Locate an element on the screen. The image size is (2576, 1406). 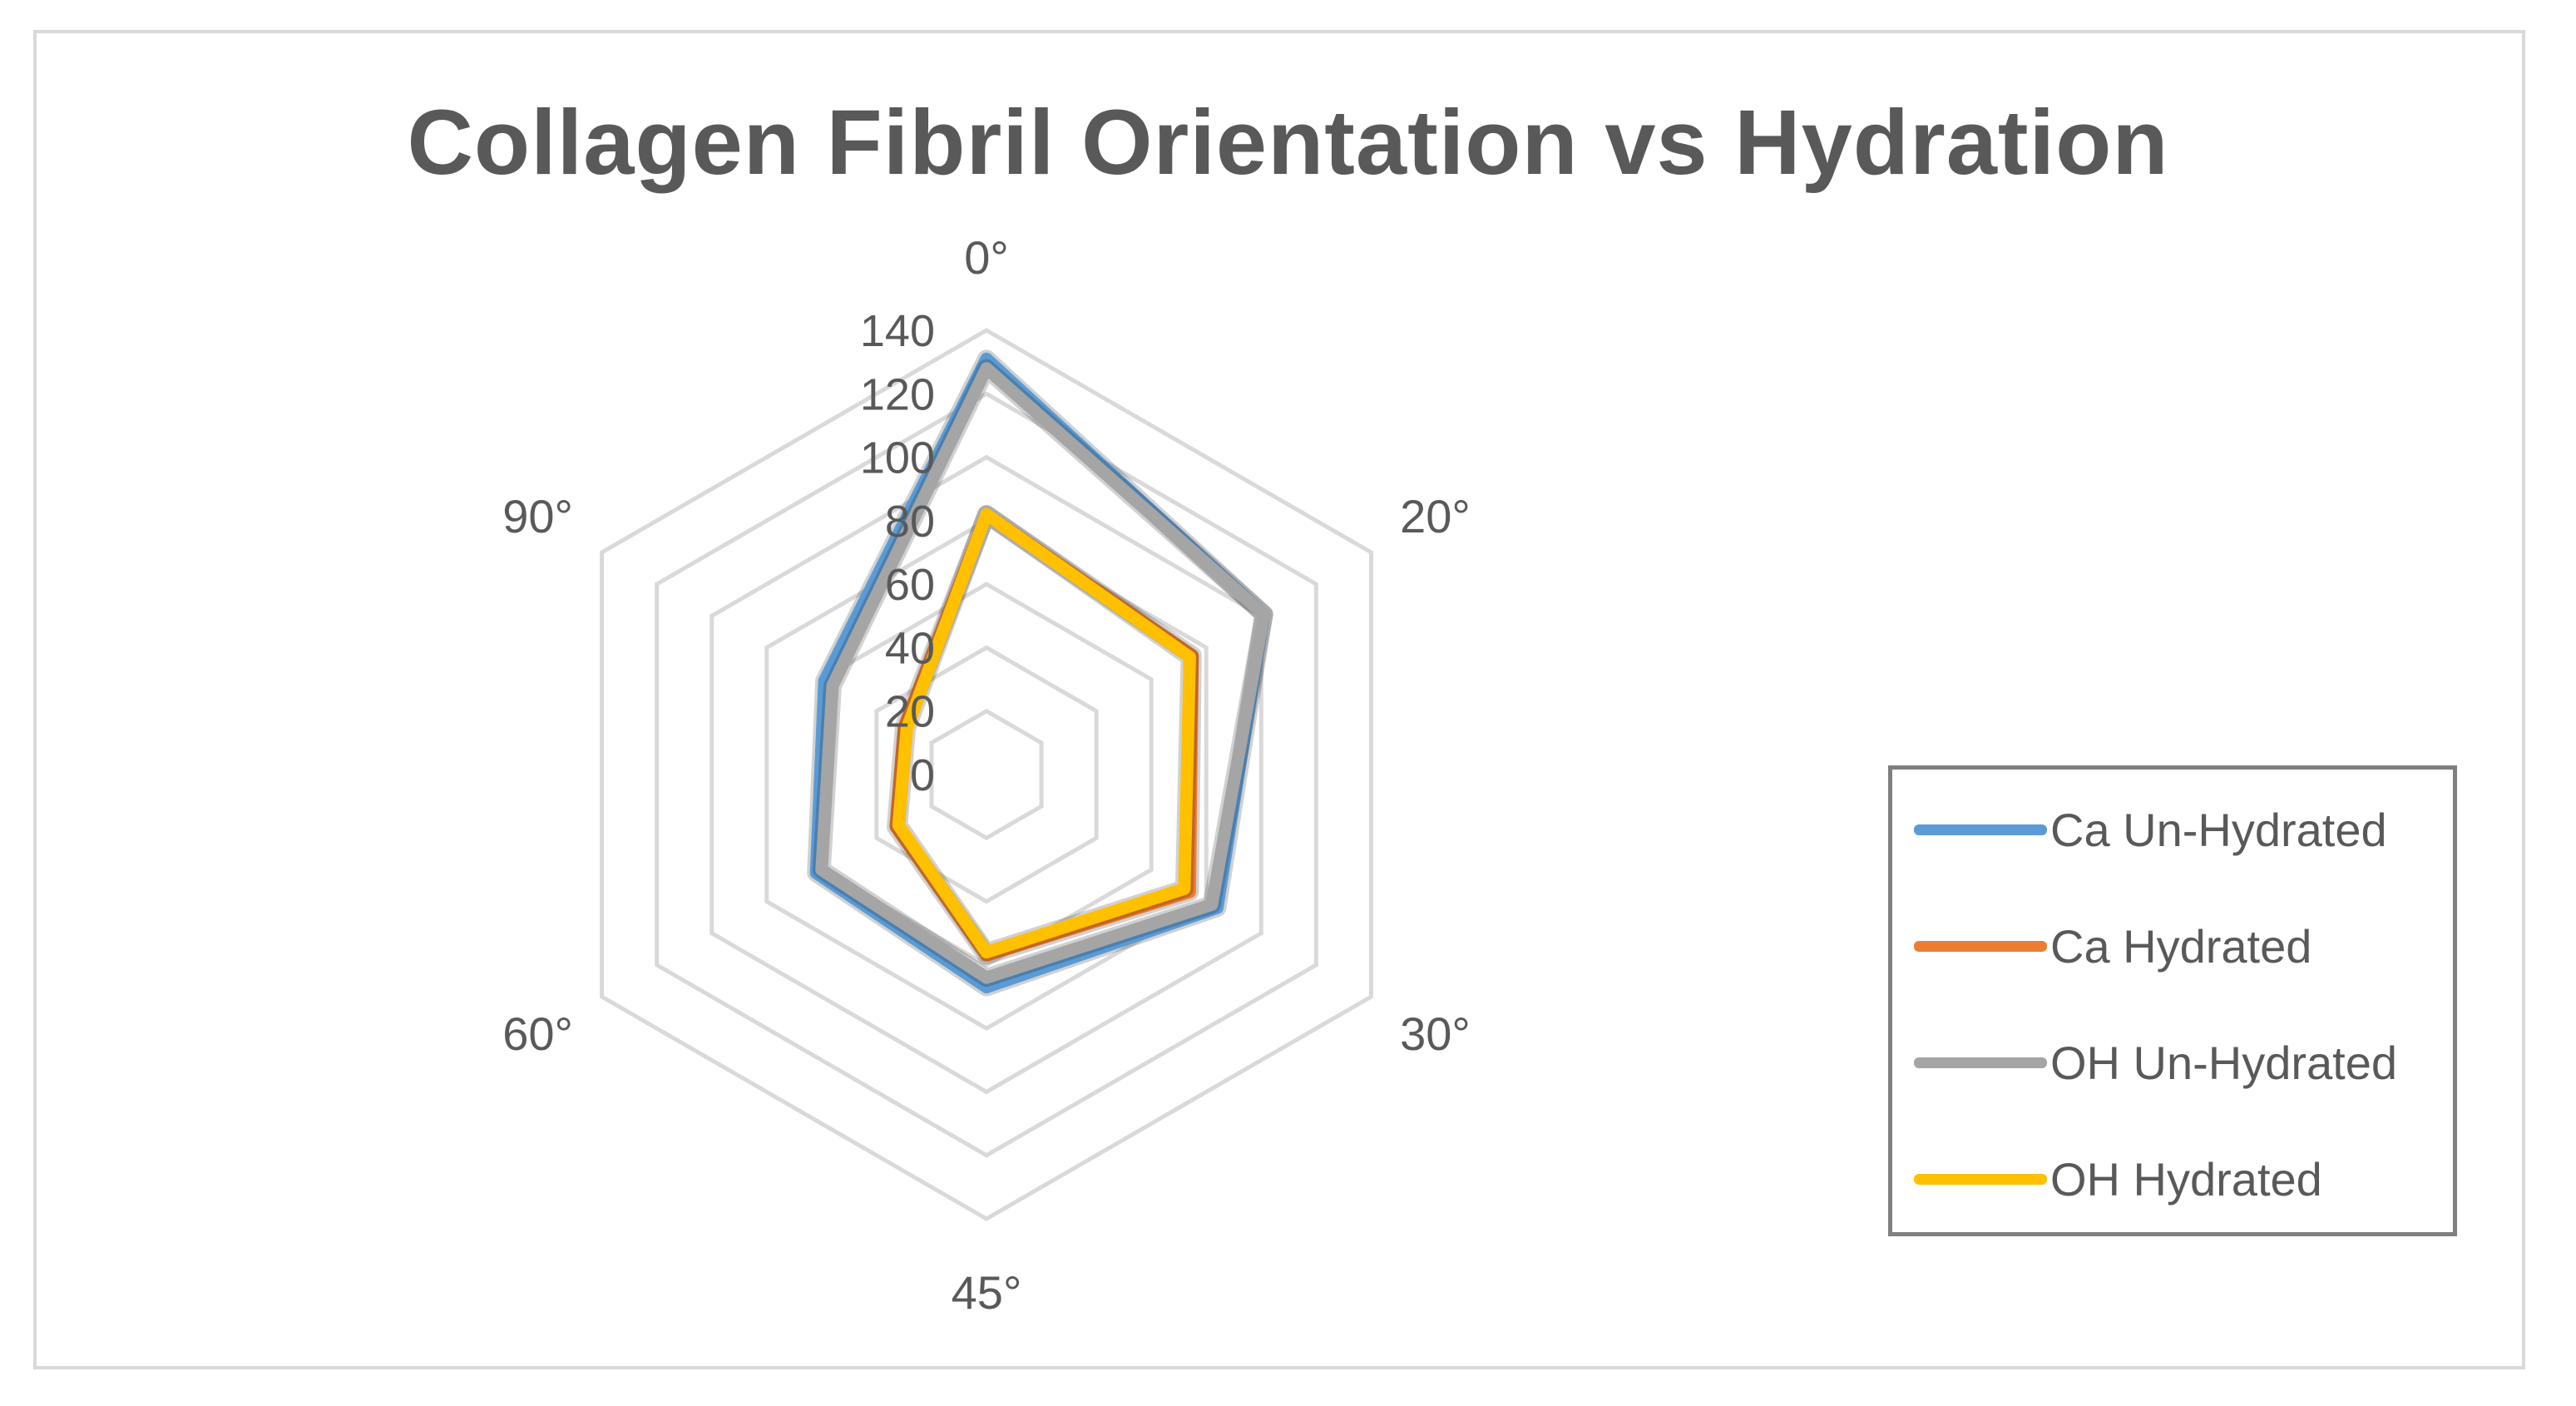
tick-label-40: 40 is located at coordinates (910, 648).